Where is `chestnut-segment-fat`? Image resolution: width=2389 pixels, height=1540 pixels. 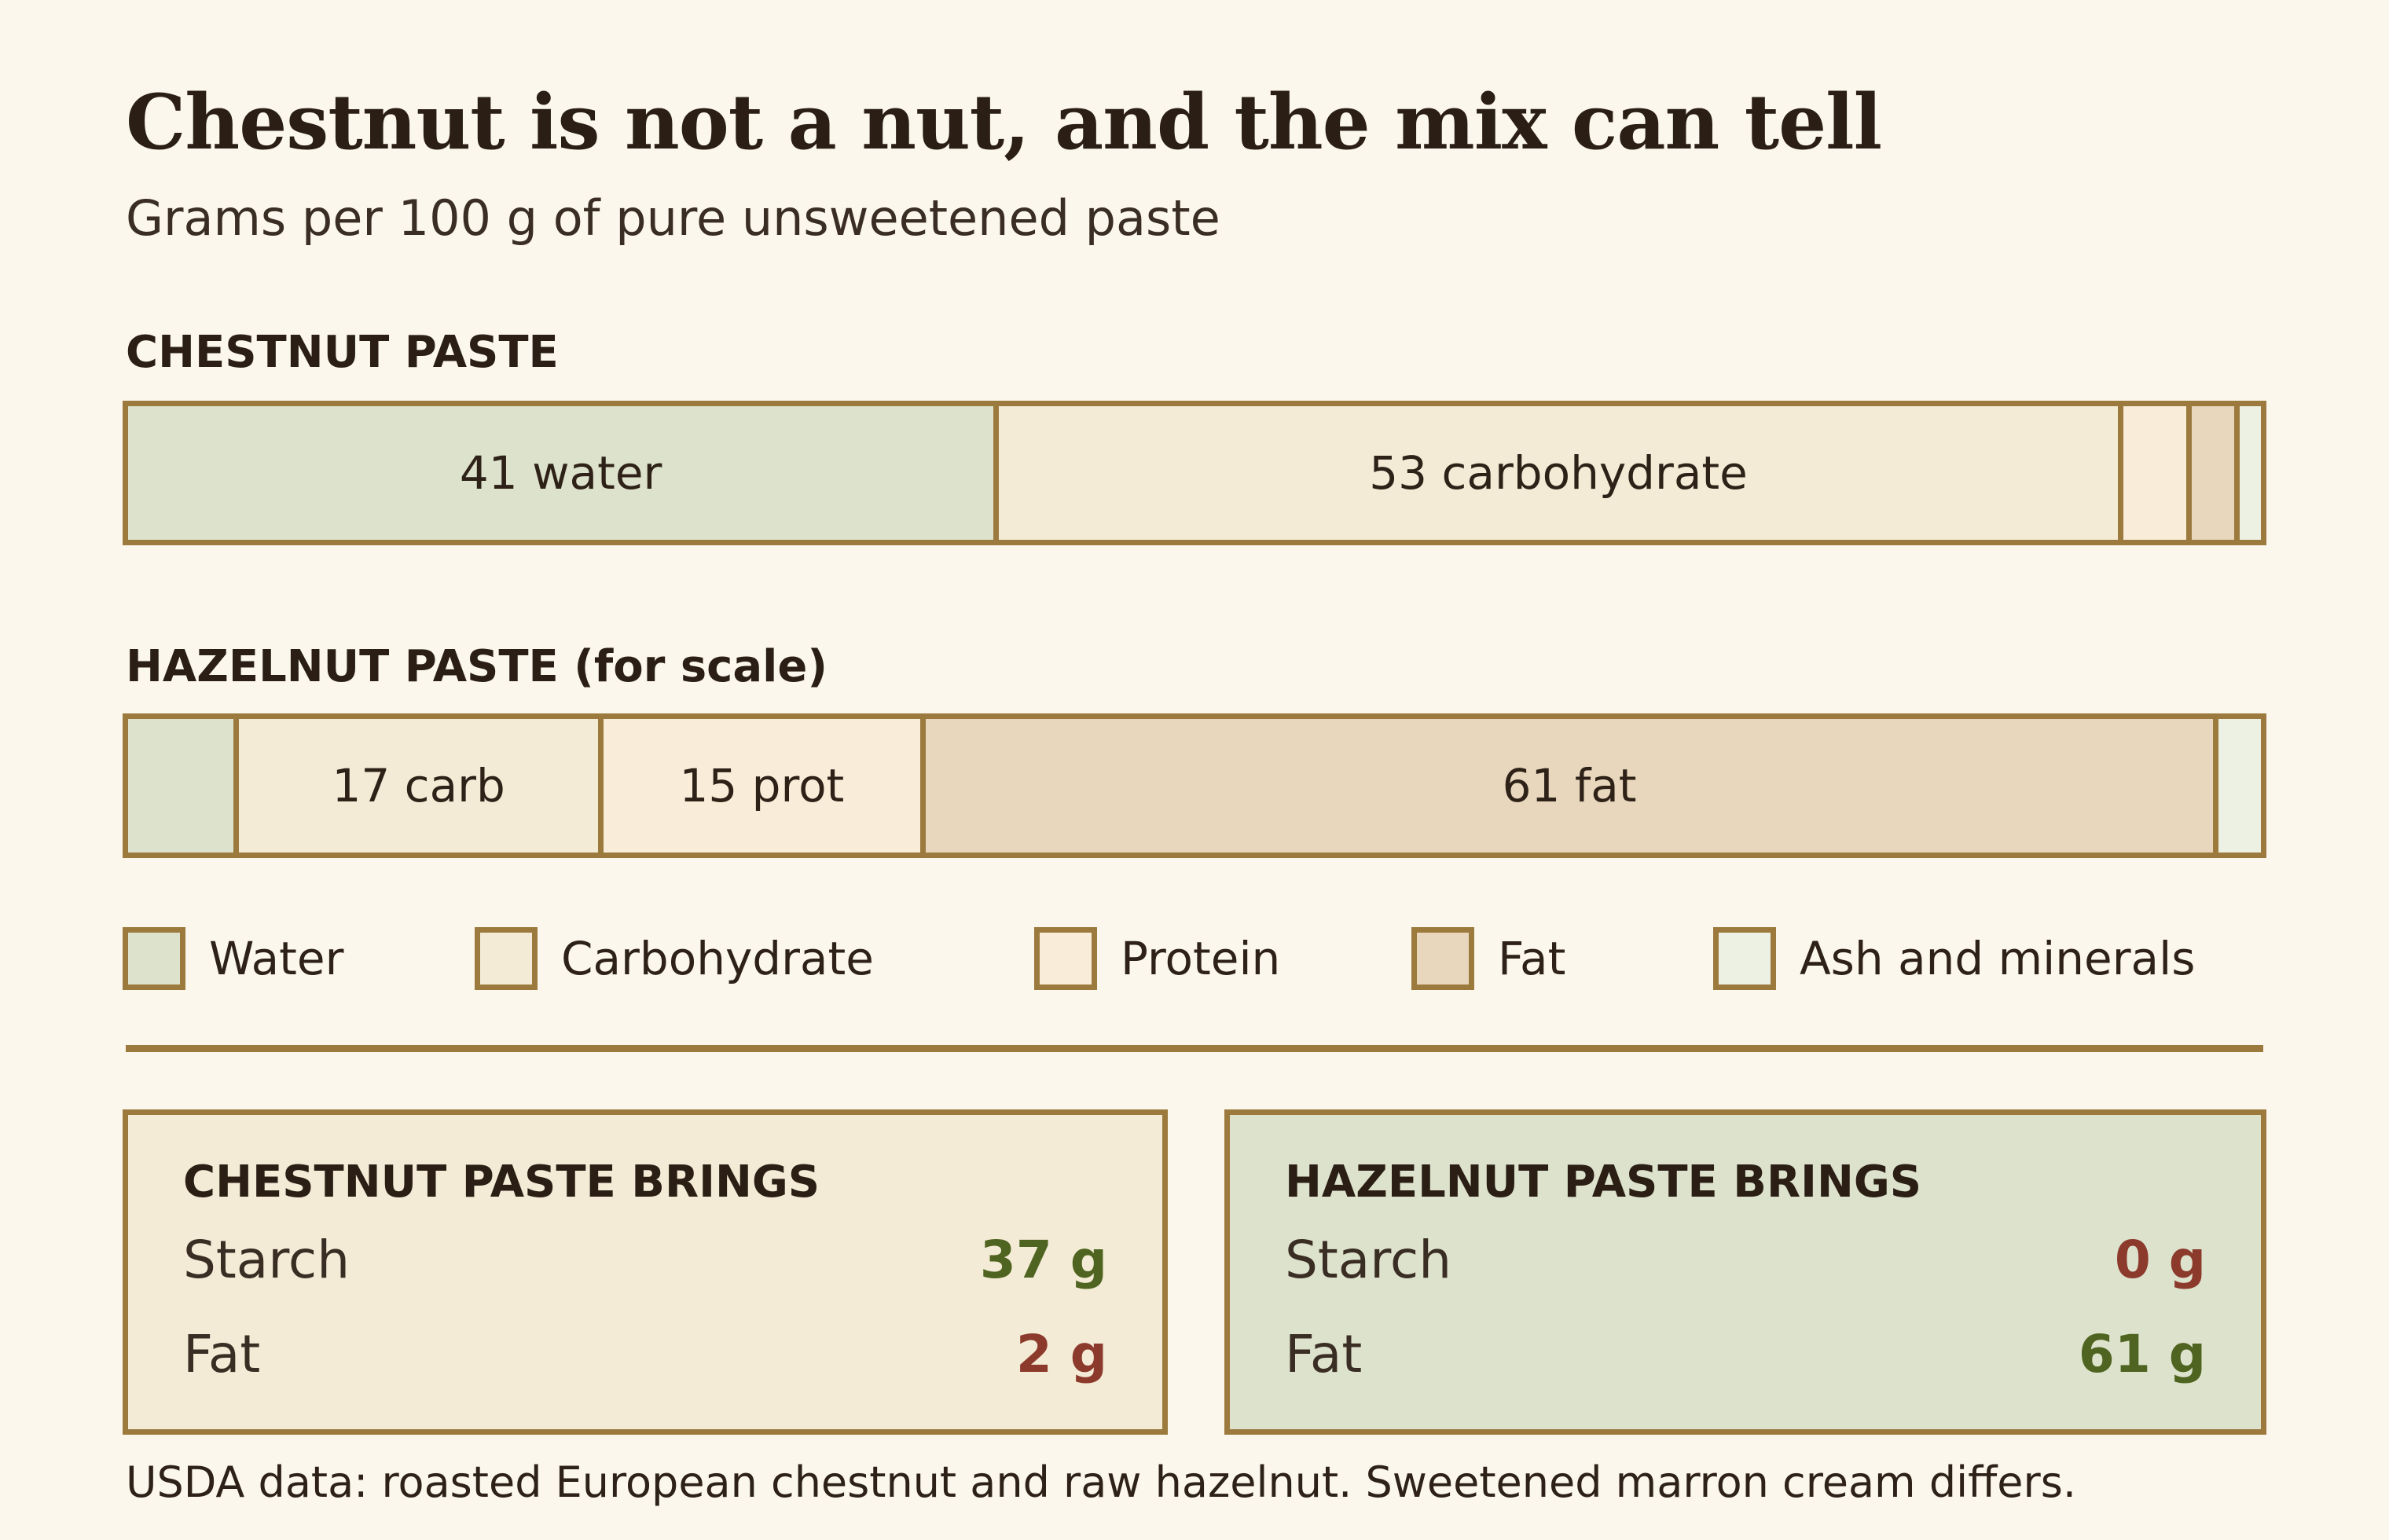
chestnut-segment-fat is located at coordinates (2216, 473).